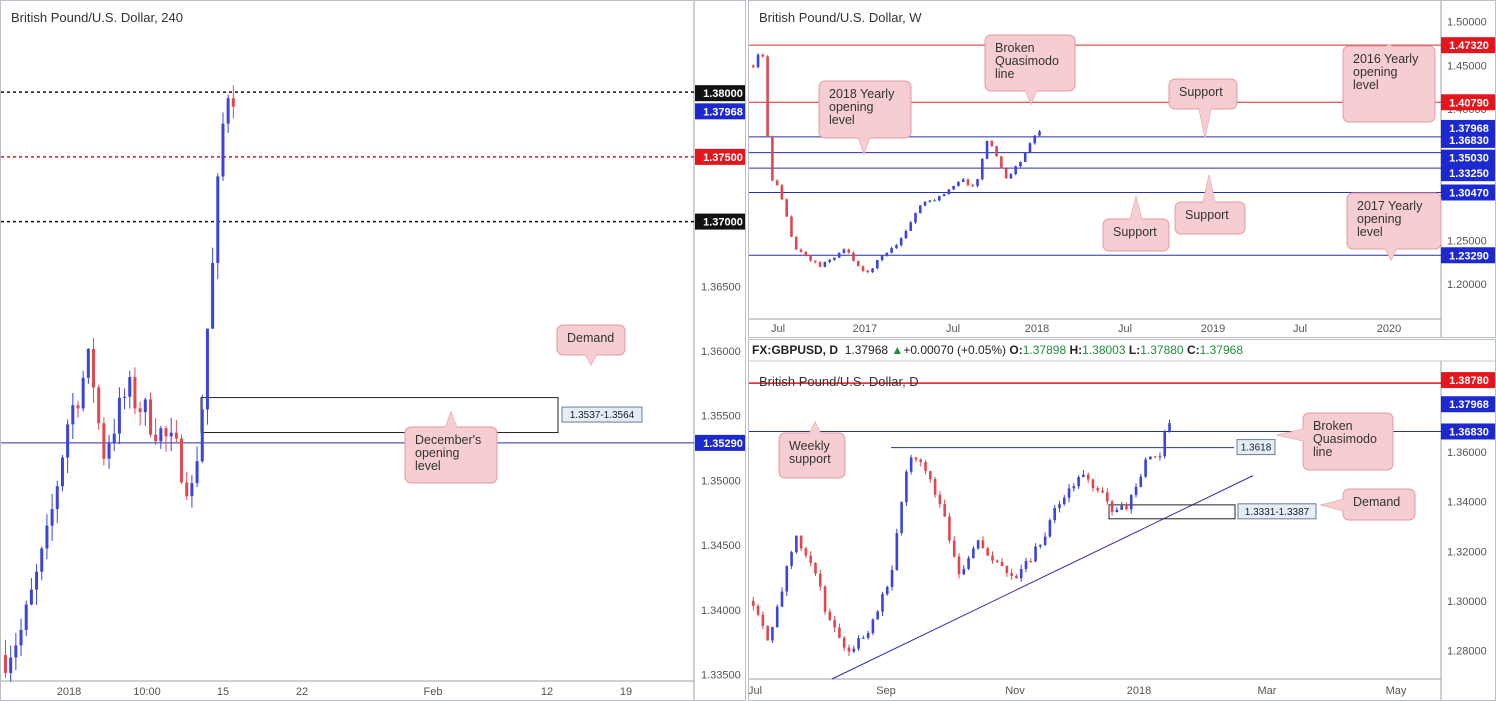  Describe the element at coordinates (721, 546) in the screenshot. I see `tick-label: 1.34500` at that location.